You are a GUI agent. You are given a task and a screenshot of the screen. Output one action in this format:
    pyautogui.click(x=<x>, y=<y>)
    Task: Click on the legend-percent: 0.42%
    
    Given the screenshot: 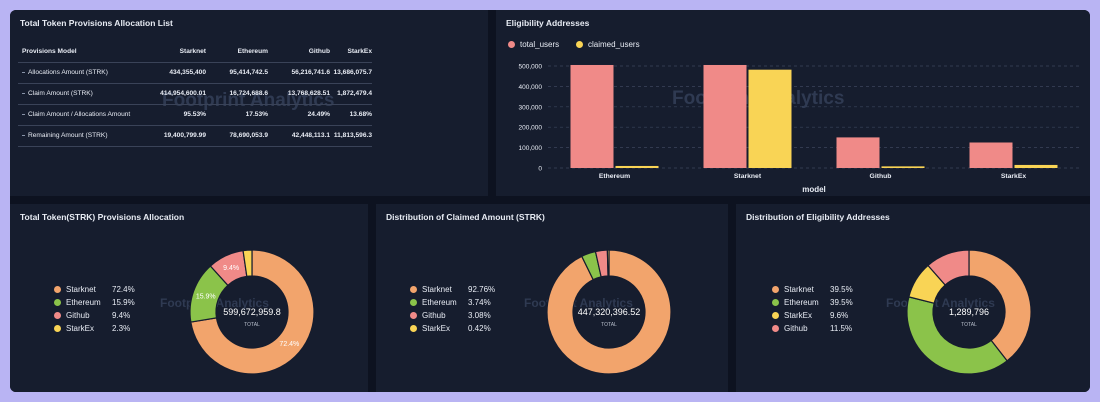 What is the action you would take?
    pyautogui.click(x=479, y=328)
    